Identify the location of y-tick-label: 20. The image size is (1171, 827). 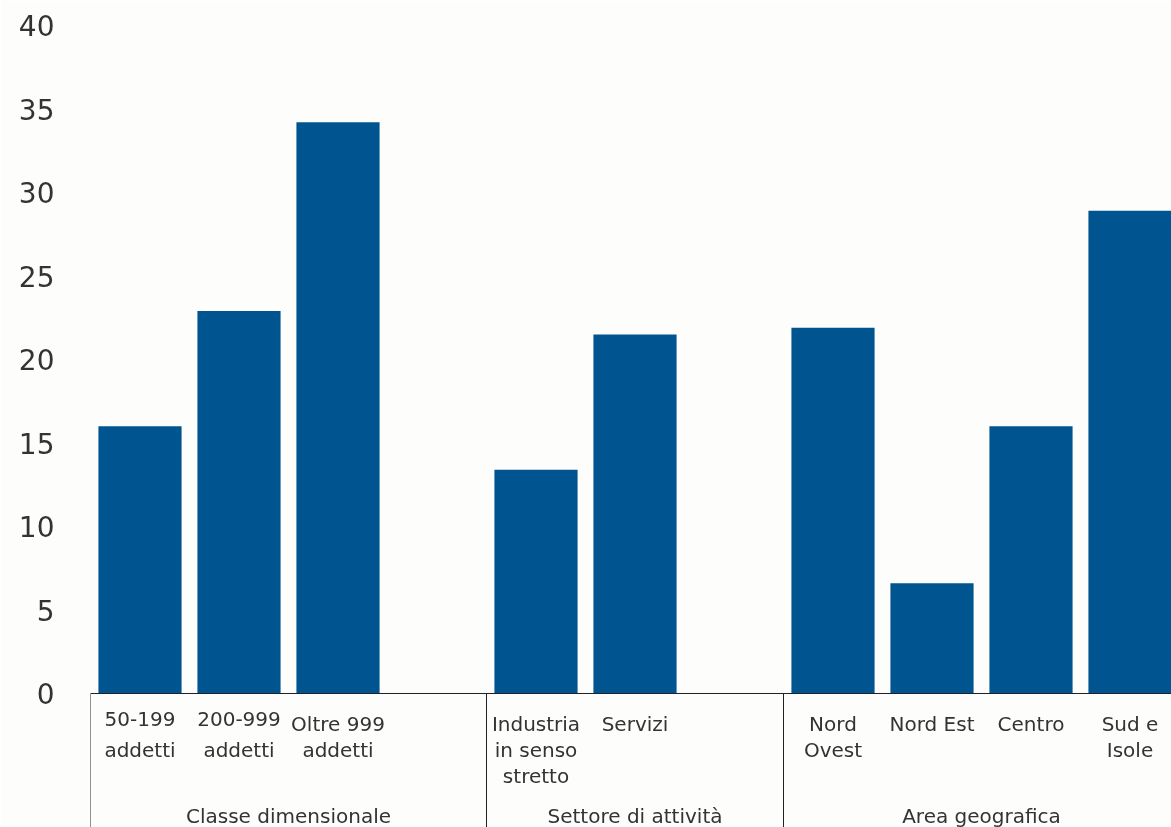
(36, 360).